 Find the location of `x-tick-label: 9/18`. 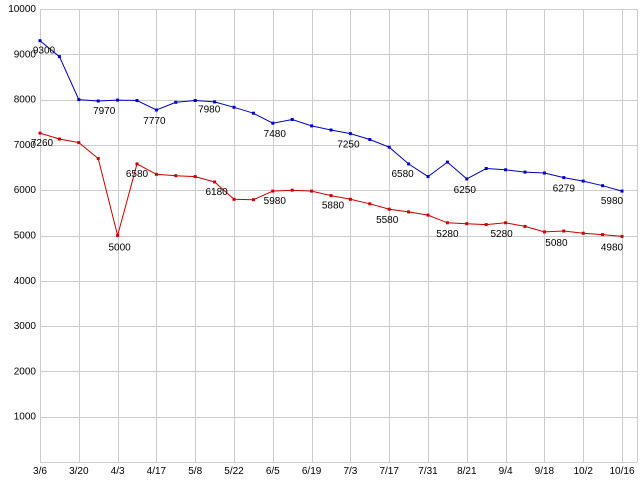

x-tick-label: 9/18 is located at coordinates (545, 471).